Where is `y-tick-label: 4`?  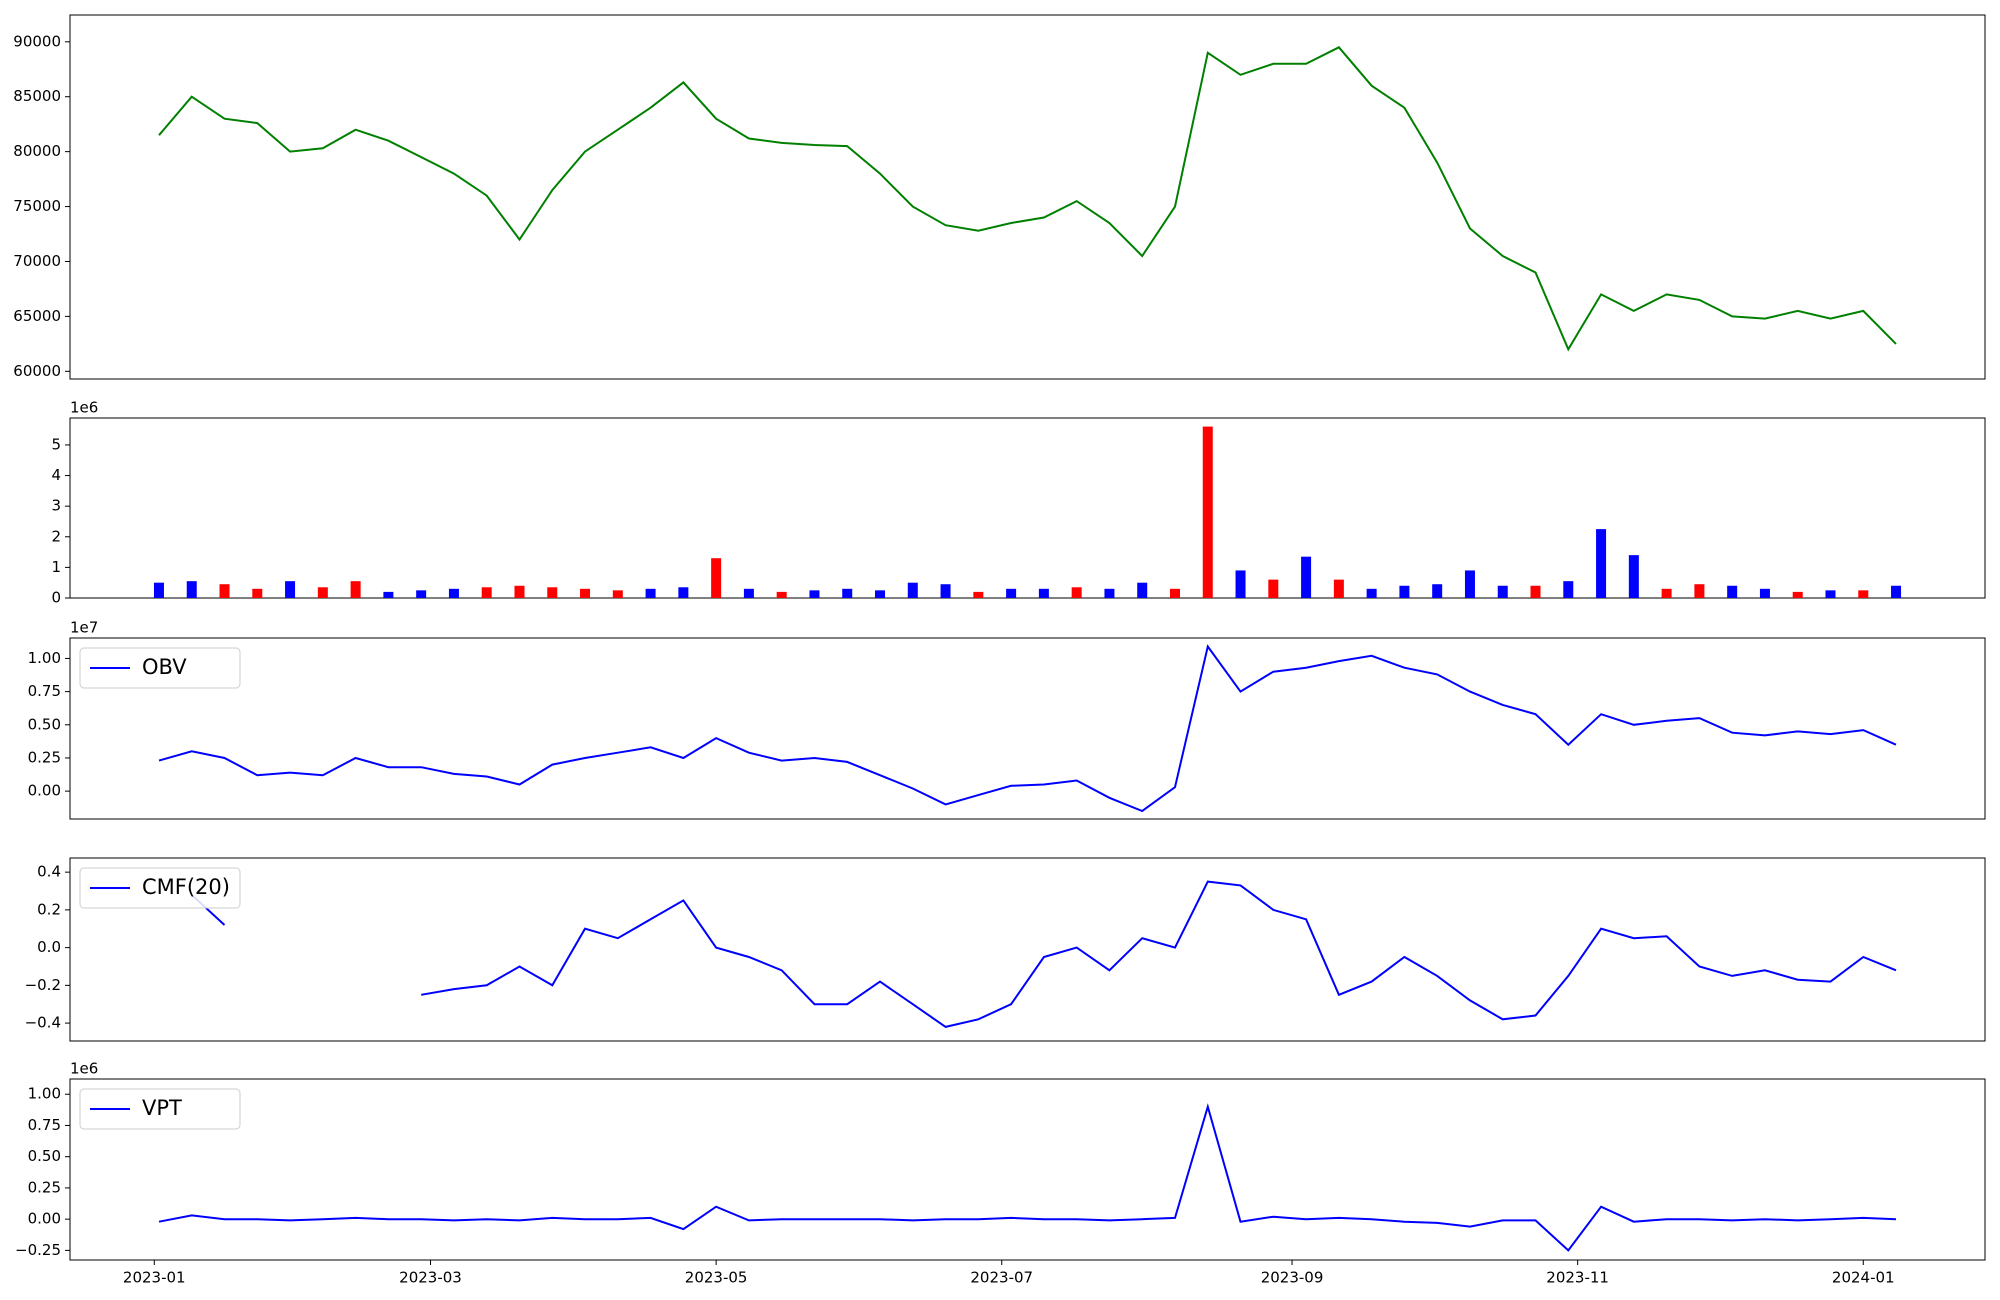
y-tick-label: 4 is located at coordinates (56, 475).